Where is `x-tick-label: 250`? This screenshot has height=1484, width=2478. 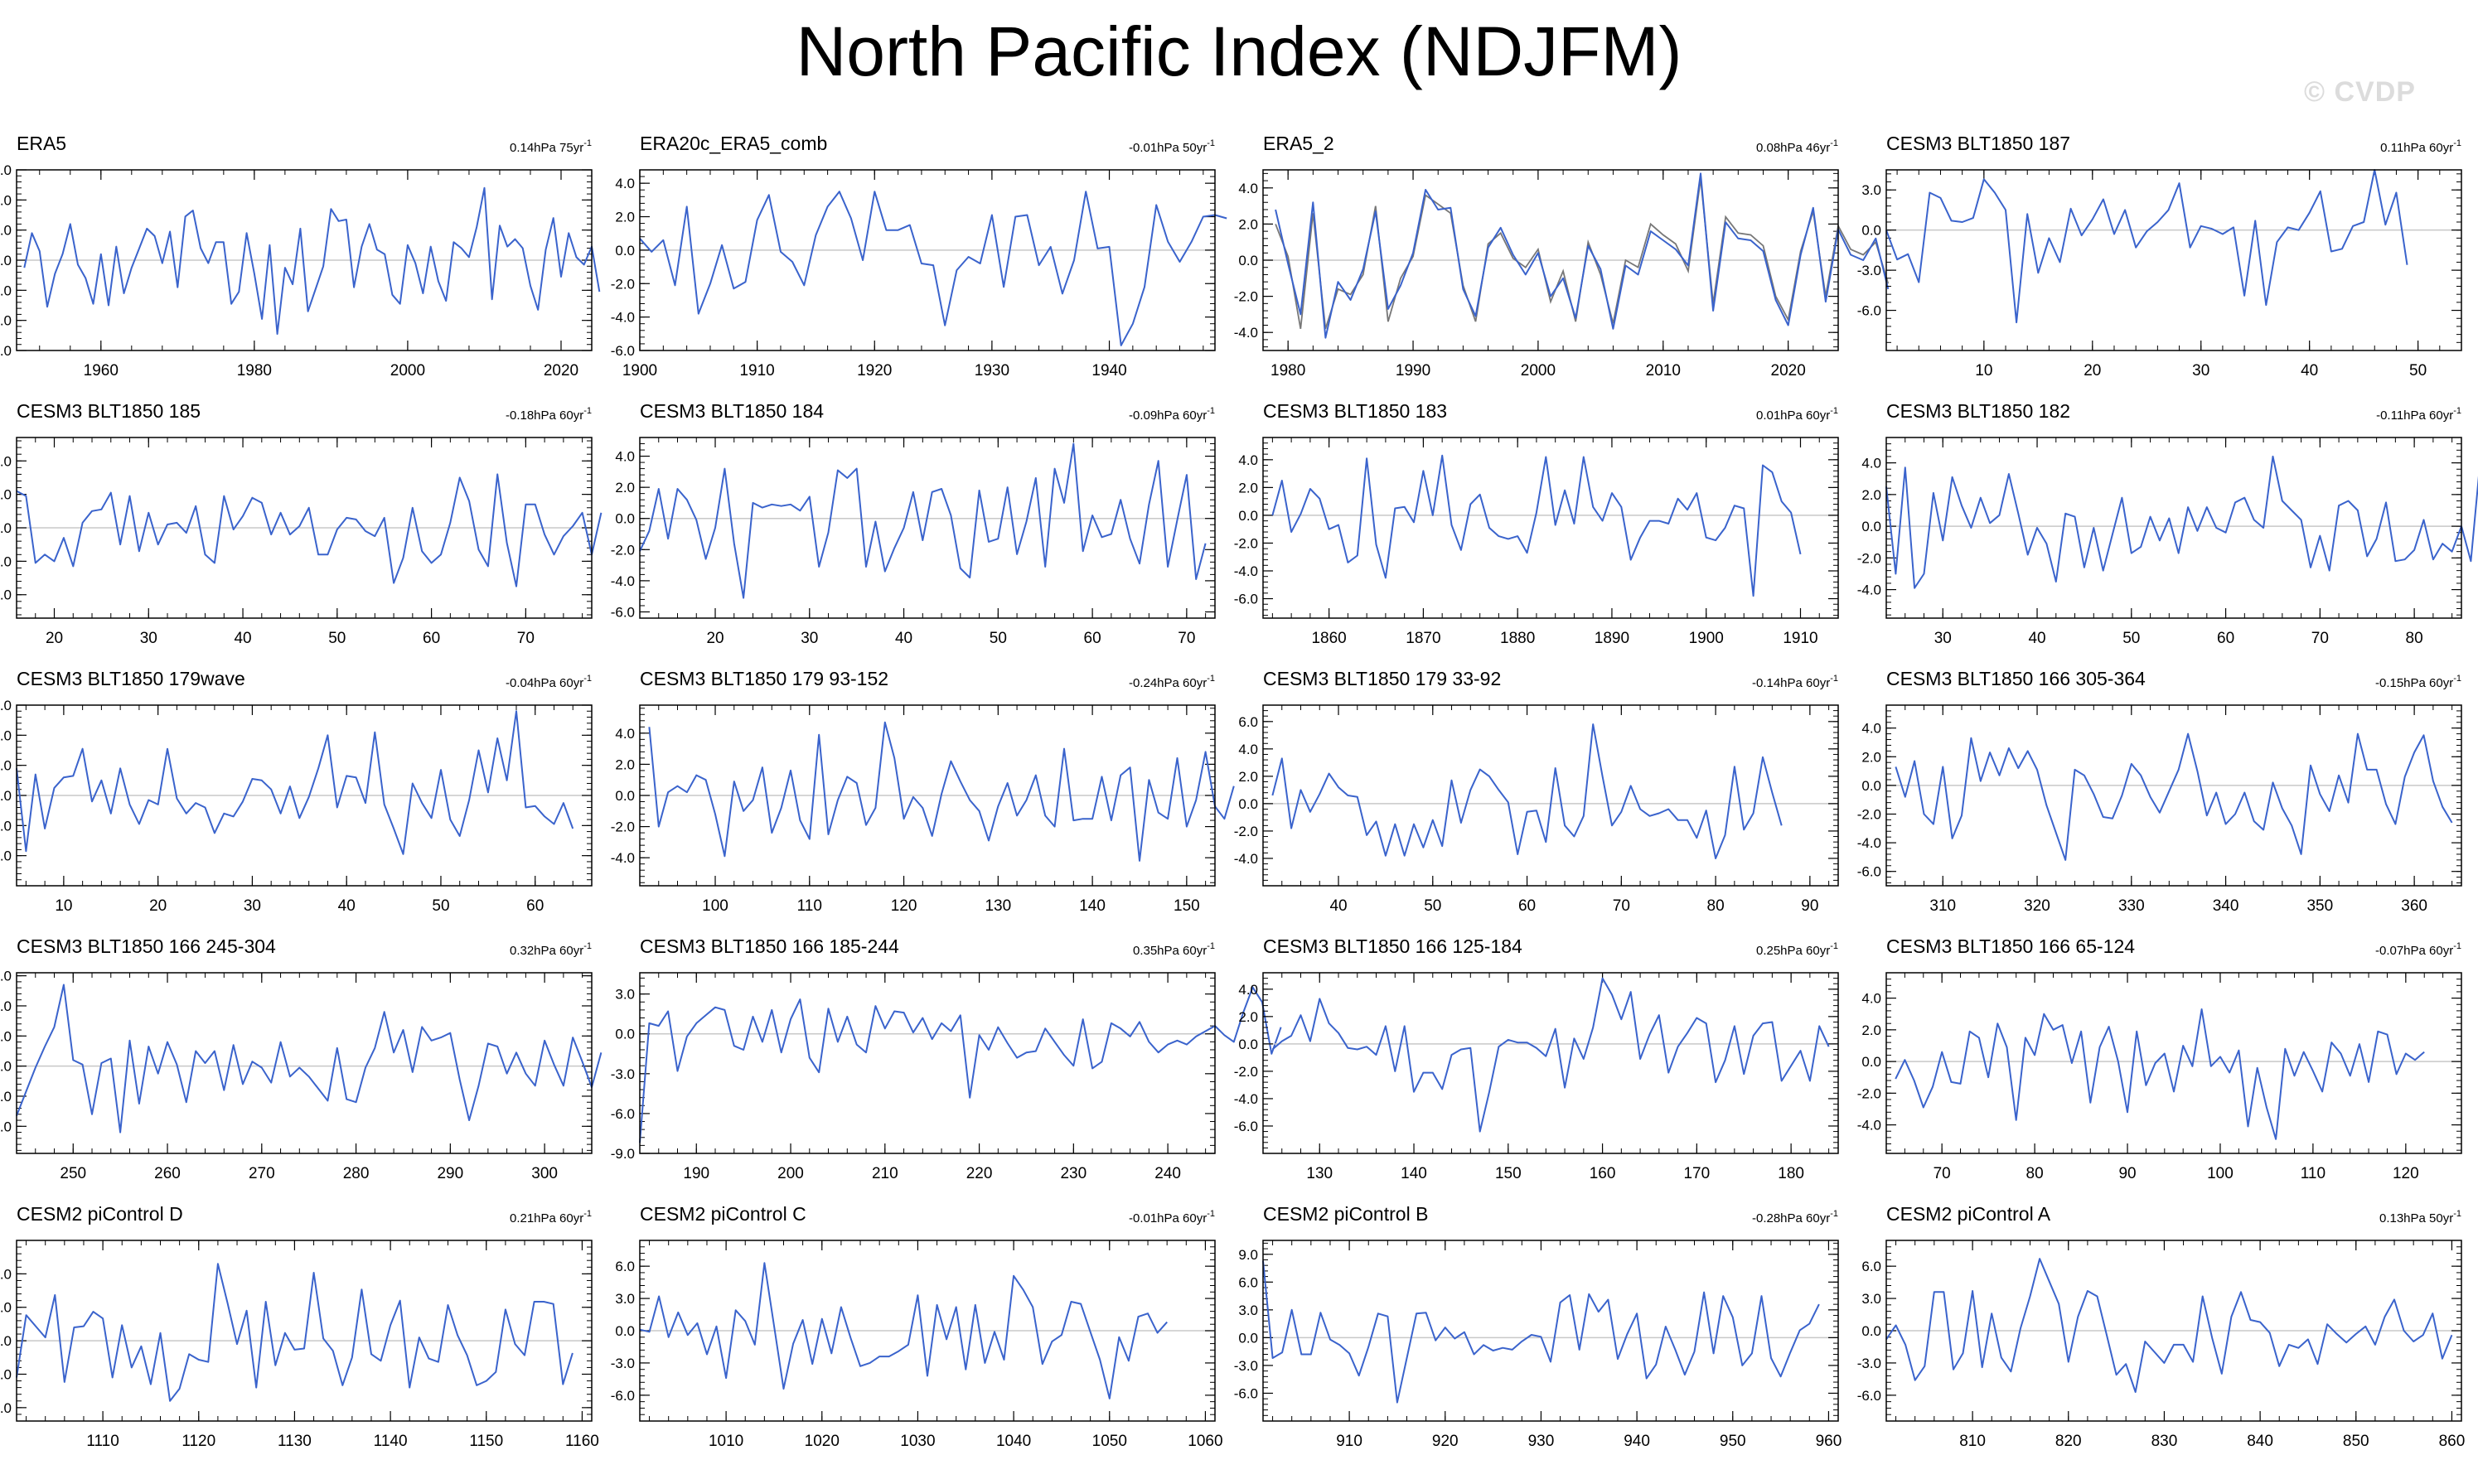 x-tick-label: 250 is located at coordinates (73, 1173).